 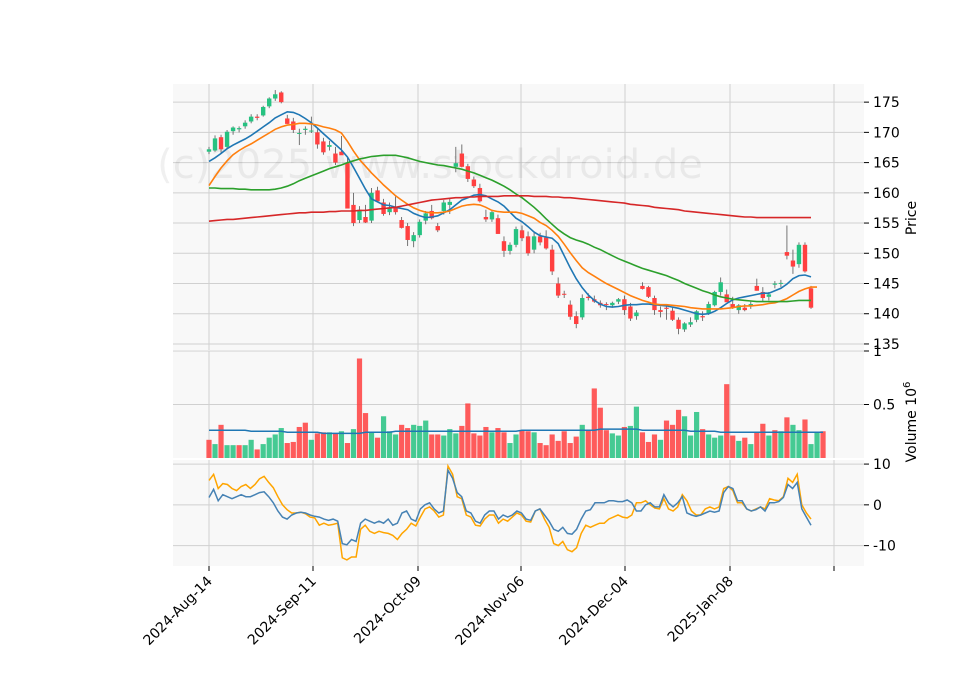 What do you see at coordinates (886, 345) in the screenshot?
I see `price-y-tick-label: 135` at bounding box center [886, 345].